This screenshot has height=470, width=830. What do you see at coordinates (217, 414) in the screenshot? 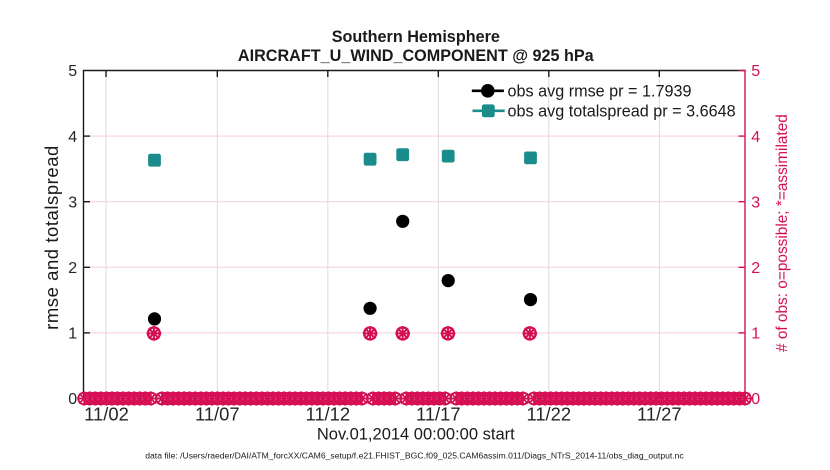
I see `svg-text: 11/07` at bounding box center [217, 414].